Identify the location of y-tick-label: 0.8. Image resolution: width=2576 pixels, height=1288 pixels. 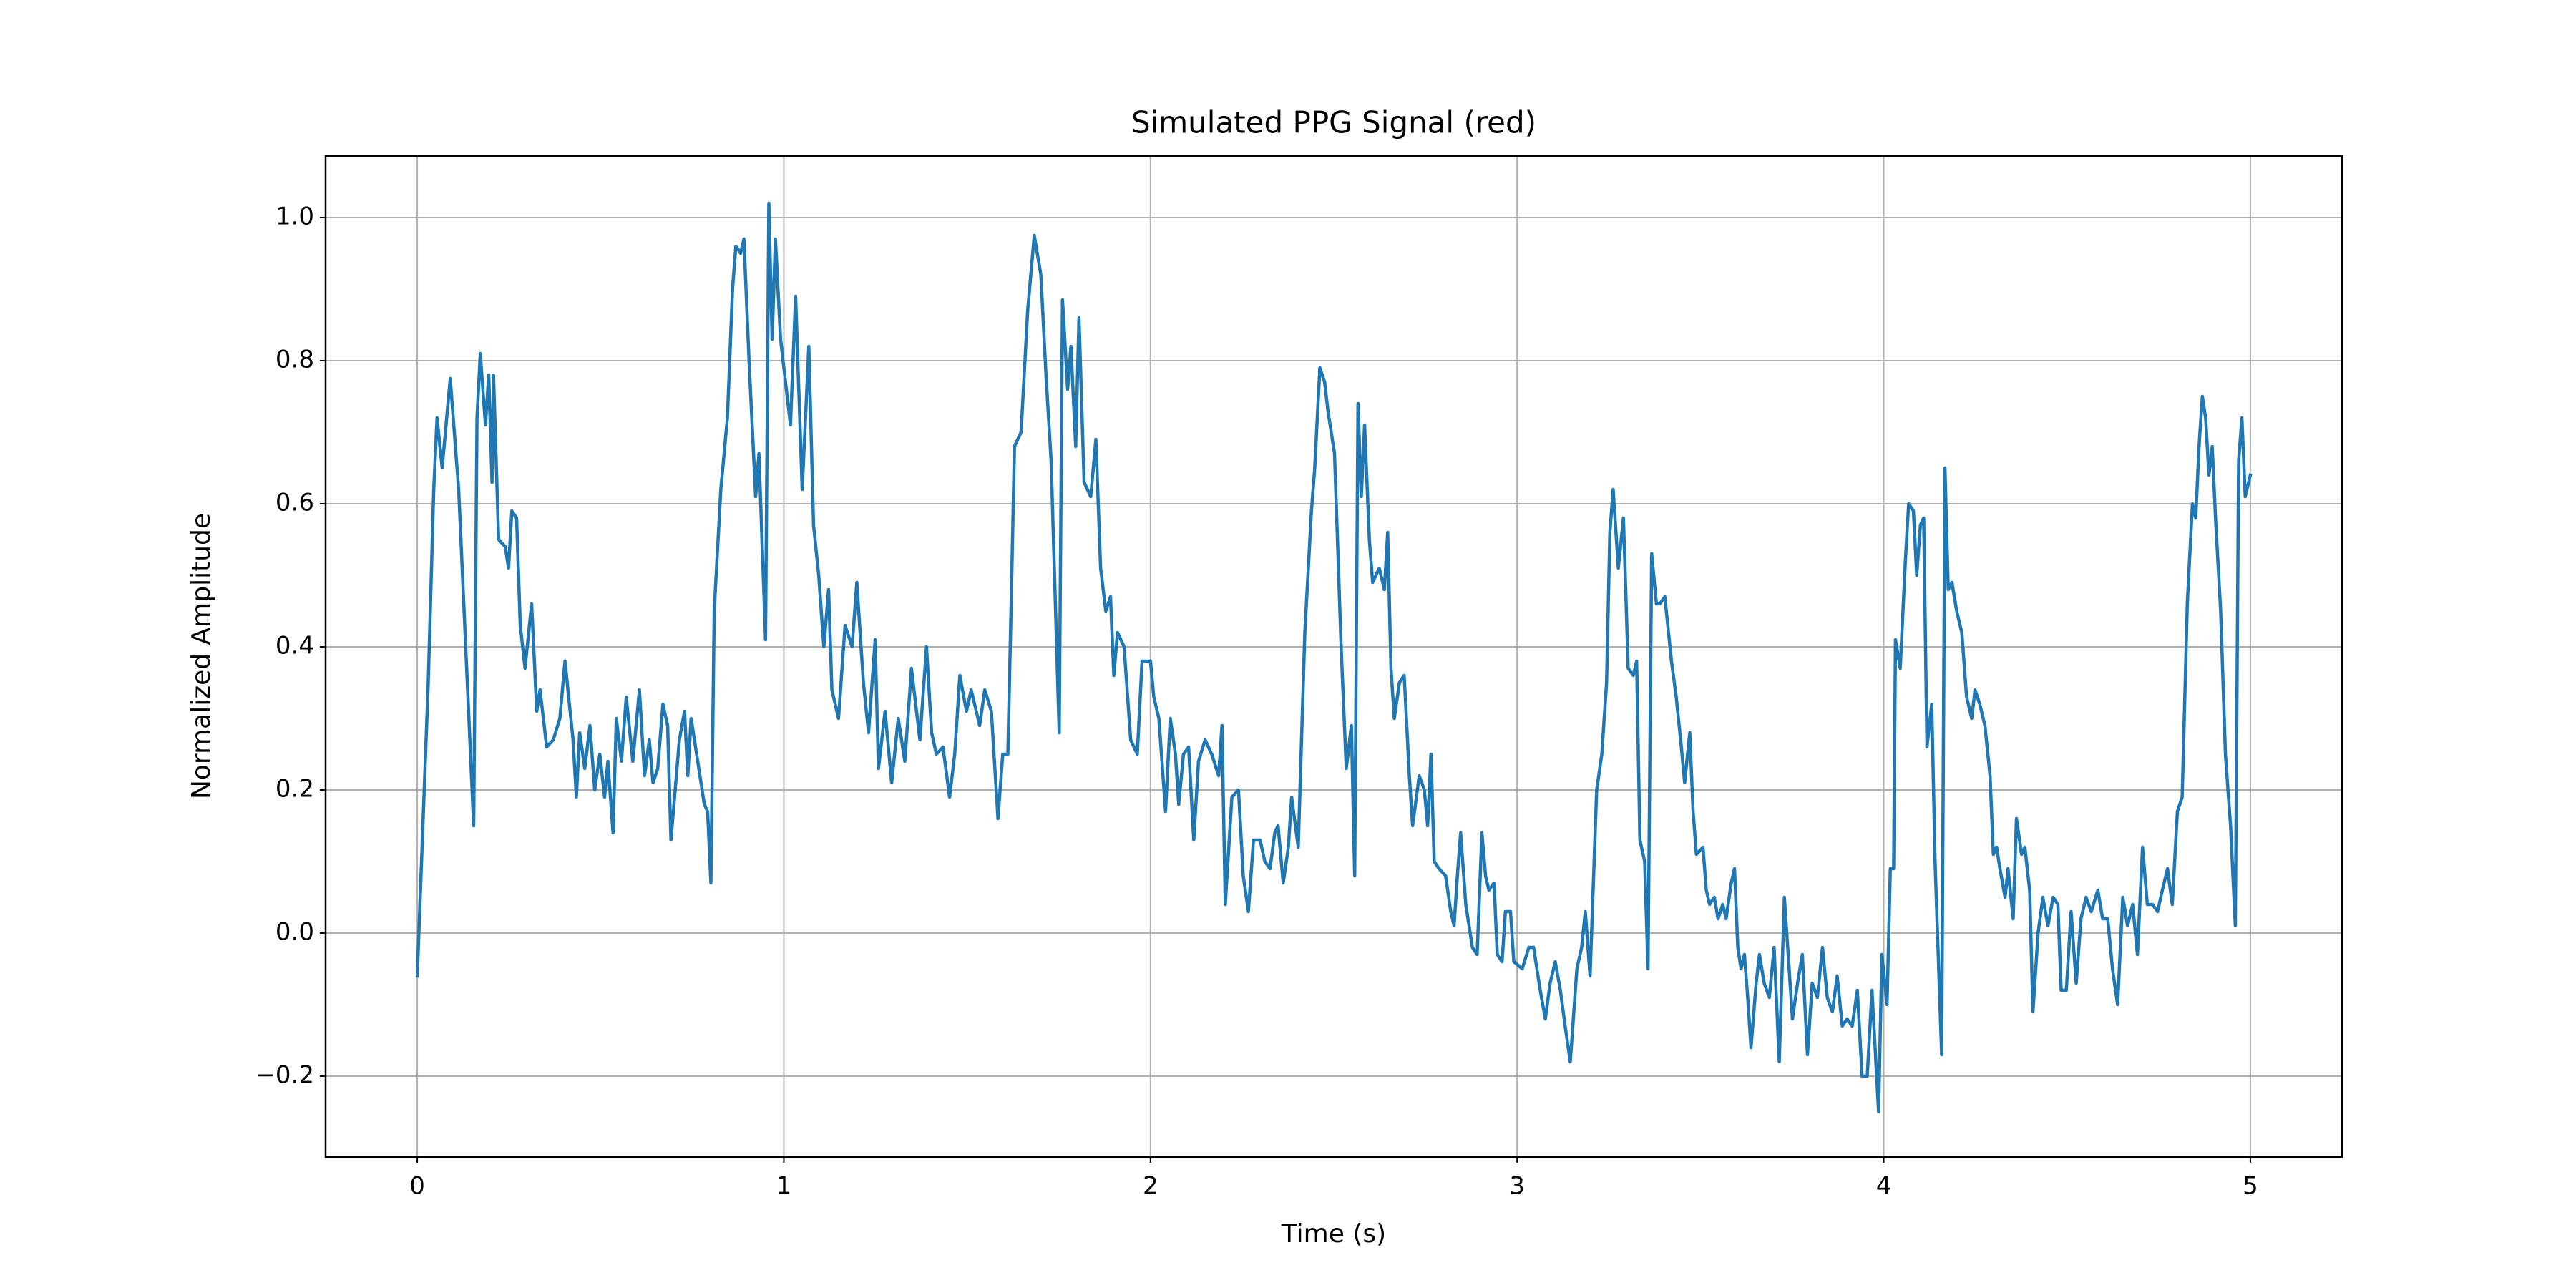
(294, 360).